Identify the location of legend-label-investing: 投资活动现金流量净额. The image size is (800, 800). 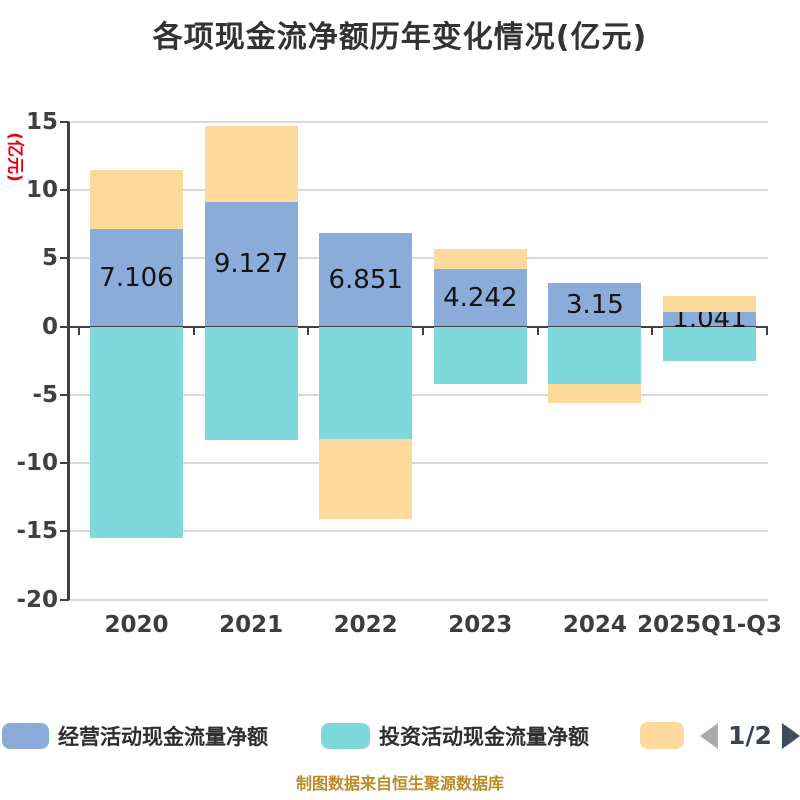
(484, 736).